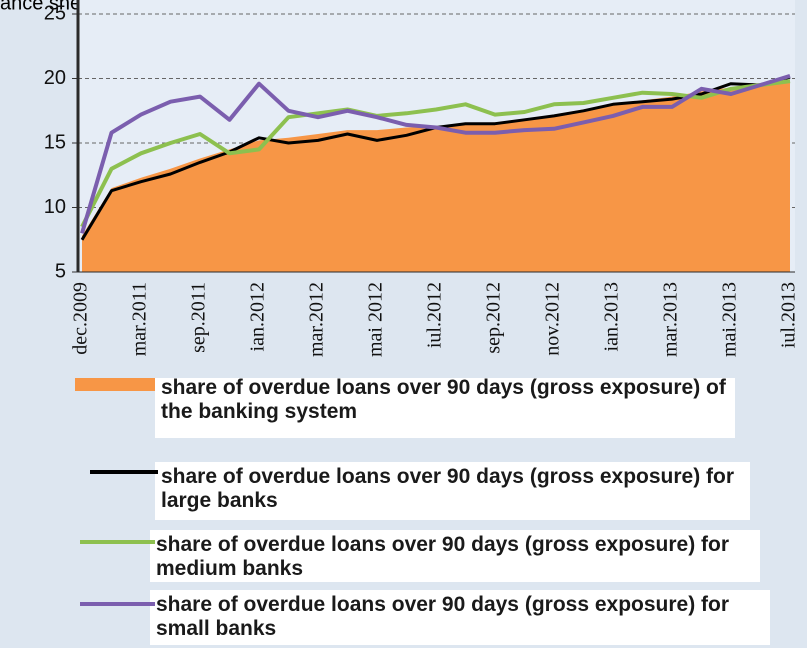 Image resolution: width=807 pixels, height=648 pixels. Describe the element at coordinates (553, 319) in the screenshot. I see `x-tick-label: nov.2012` at that location.